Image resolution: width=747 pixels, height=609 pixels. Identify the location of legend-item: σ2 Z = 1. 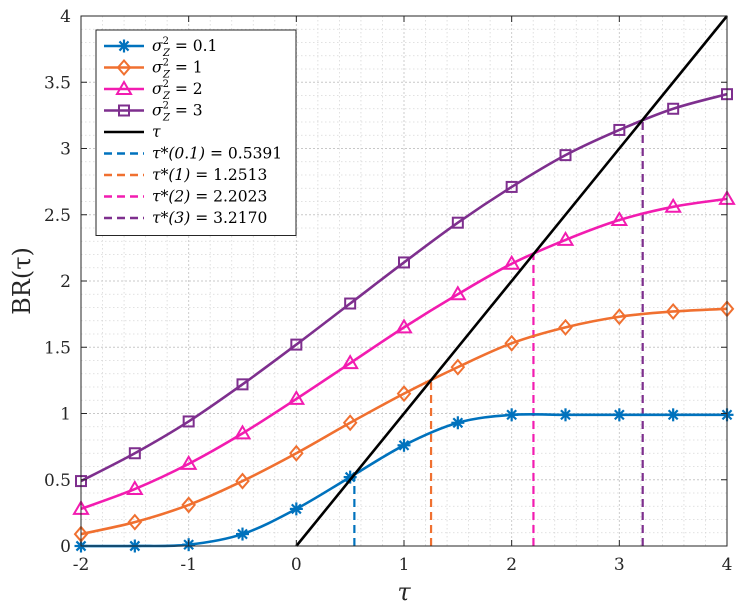
(153, 69).